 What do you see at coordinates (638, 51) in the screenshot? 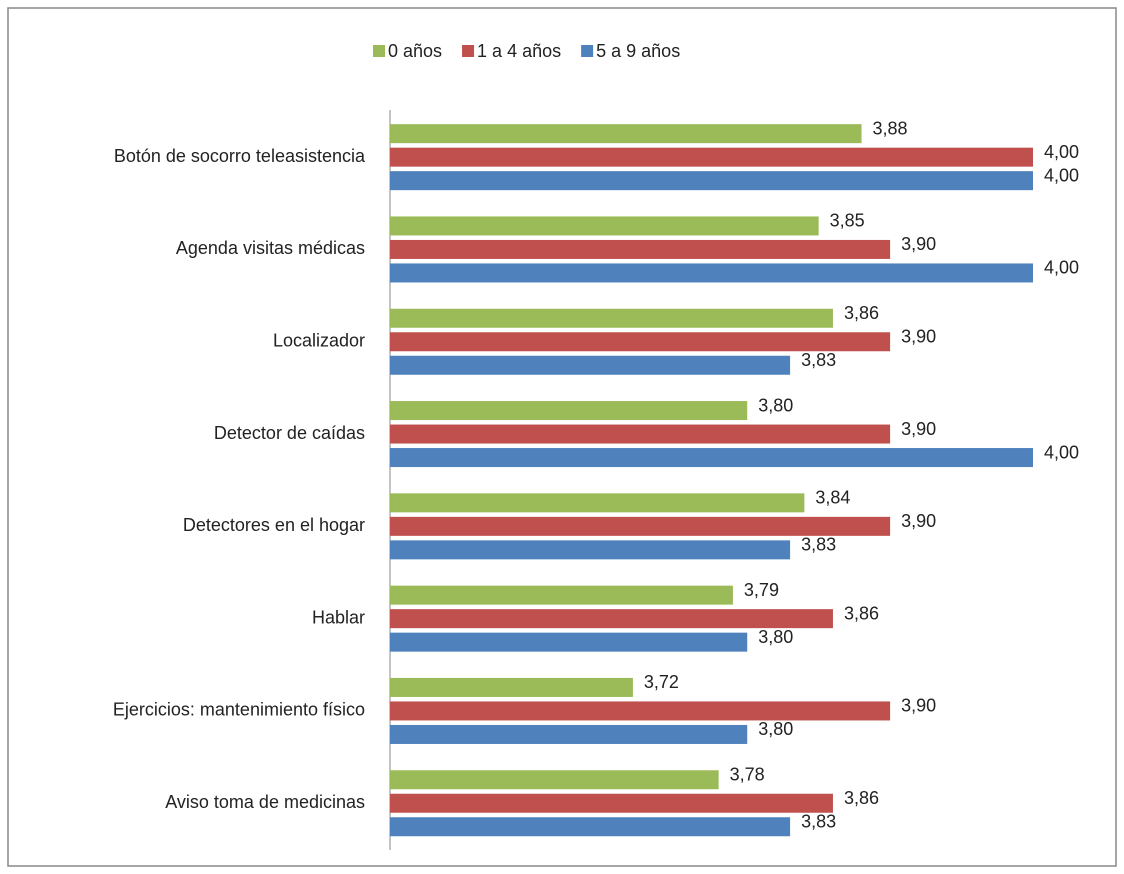
I see `legend-label: 5 a 9 años` at bounding box center [638, 51].